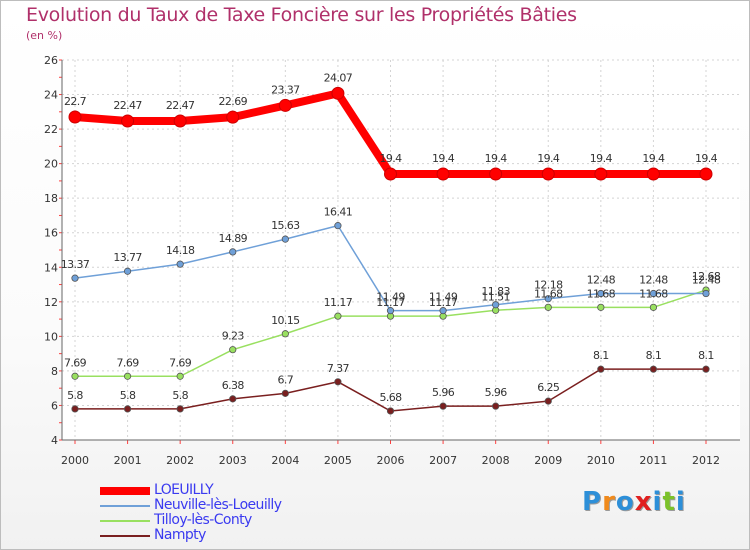  What do you see at coordinates (285, 460) in the screenshot?
I see `x-tick-label: 2004` at bounding box center [285, 460].